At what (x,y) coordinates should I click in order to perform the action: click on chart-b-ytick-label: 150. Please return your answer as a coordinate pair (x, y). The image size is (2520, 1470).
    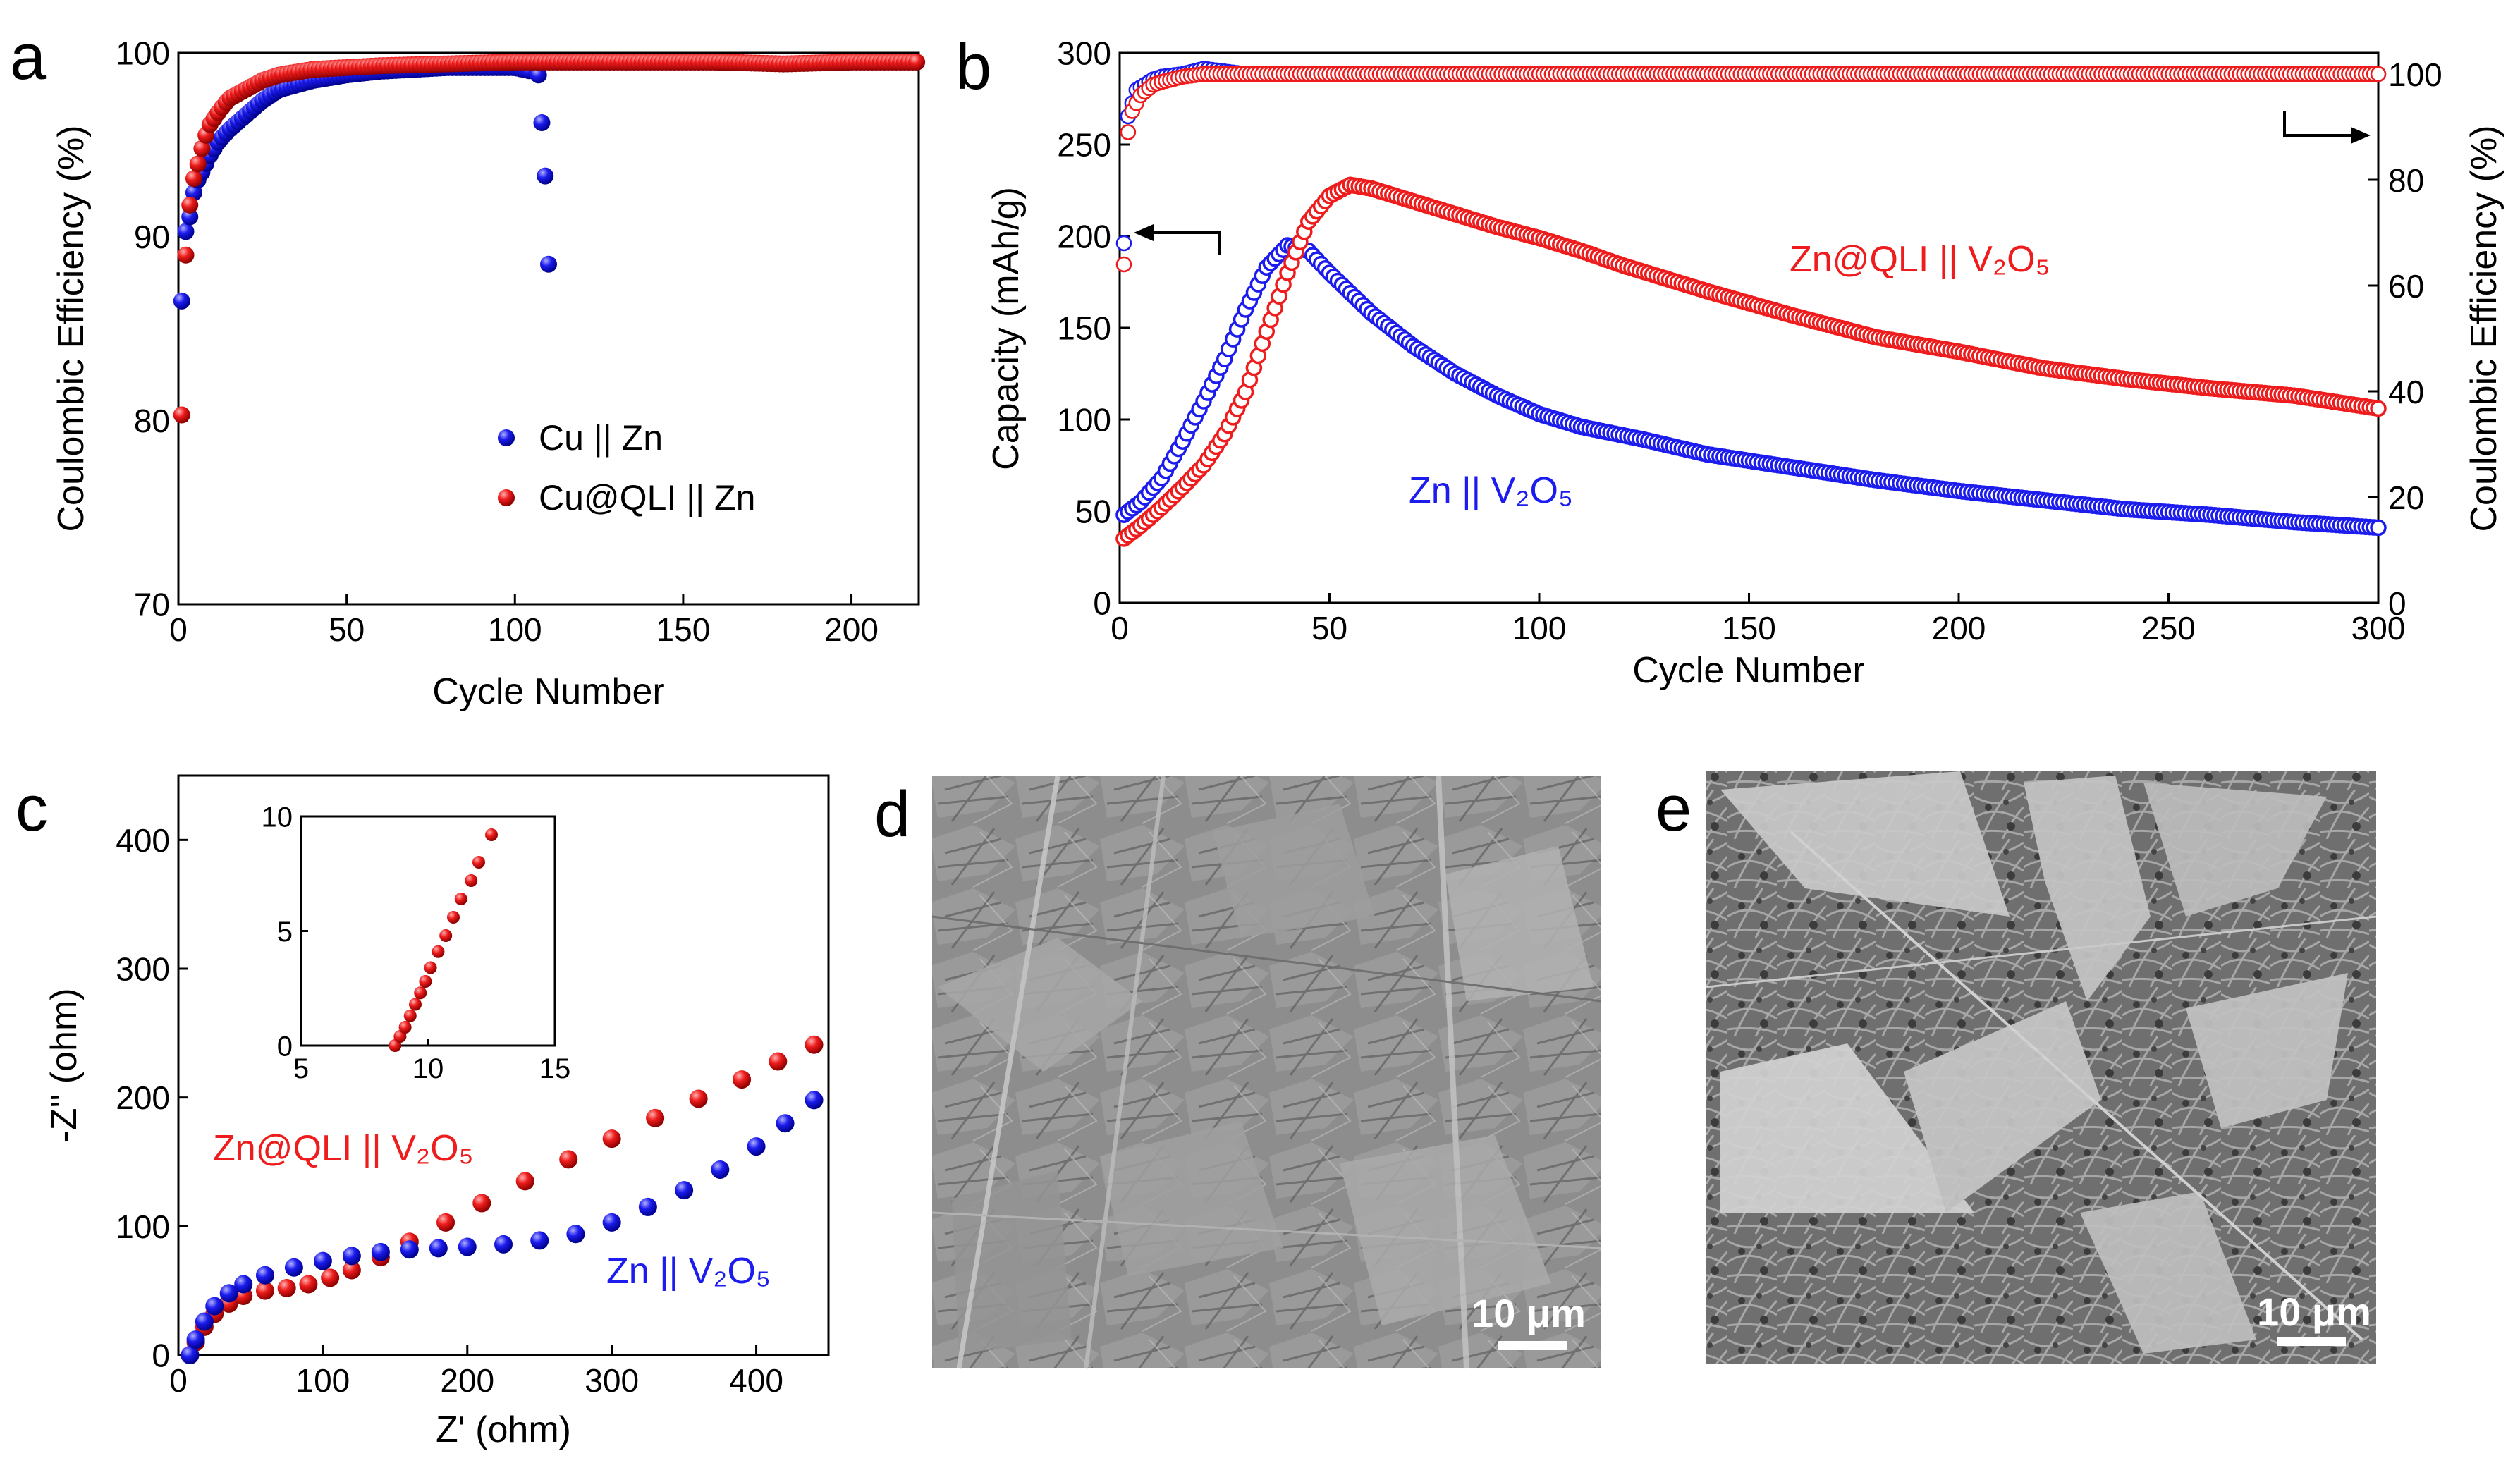
    Looking at the image, I should click on (1084, 328).